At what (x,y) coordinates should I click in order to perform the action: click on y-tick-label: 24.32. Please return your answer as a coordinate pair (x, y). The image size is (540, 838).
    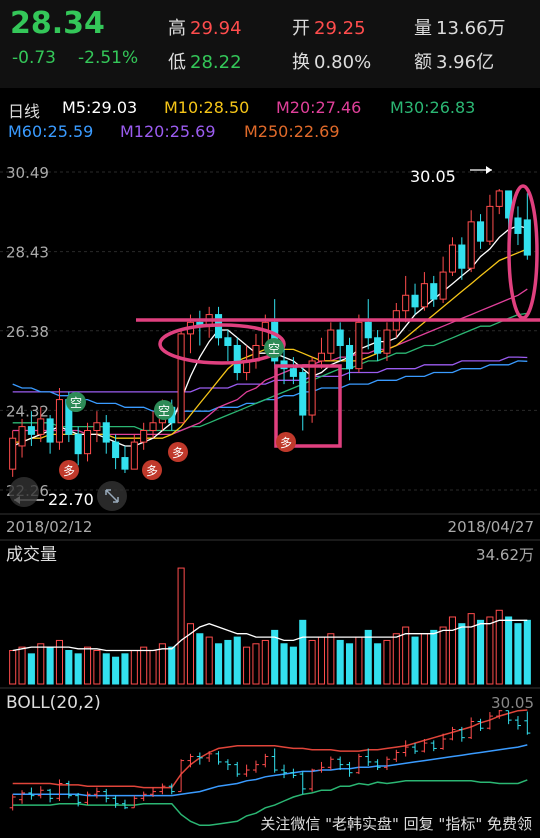
    Looking at the image, I should click on (27, 411).